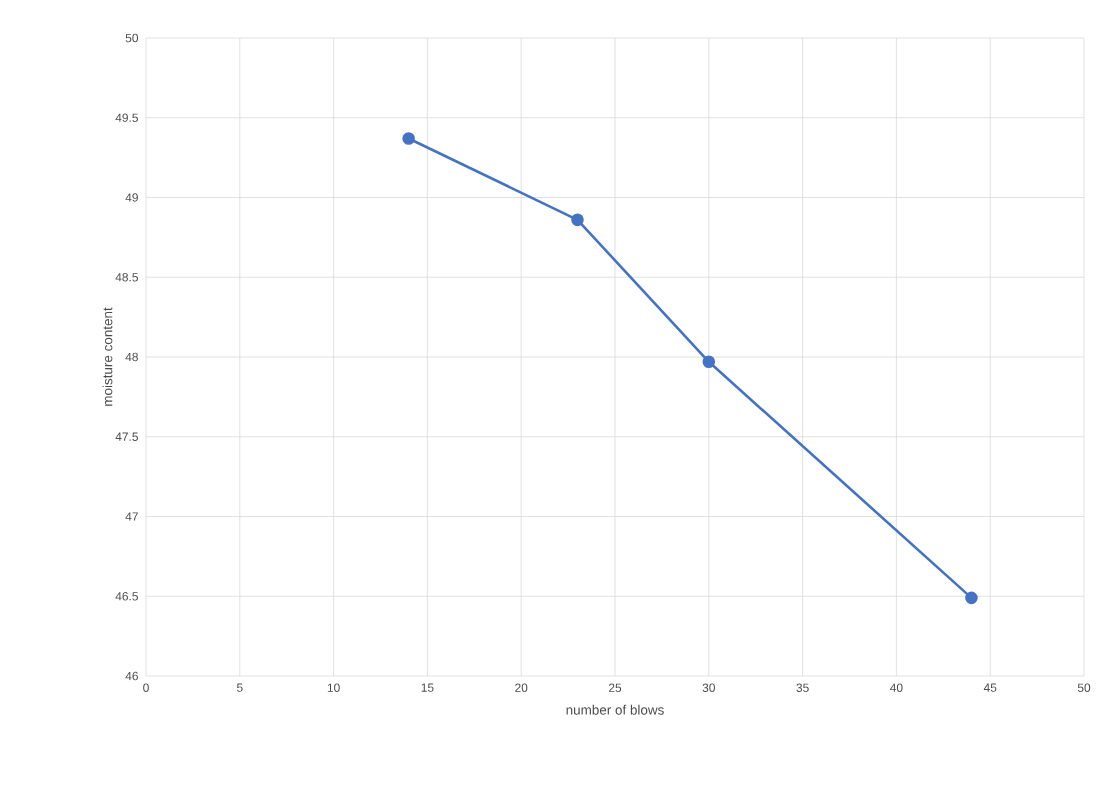 The width and height of the screenshot is (1113, 788). What do you see at coordinates (131, 676) in the screenshot?
I see `y-tick-label: 46` at bounding box center [131, 676].